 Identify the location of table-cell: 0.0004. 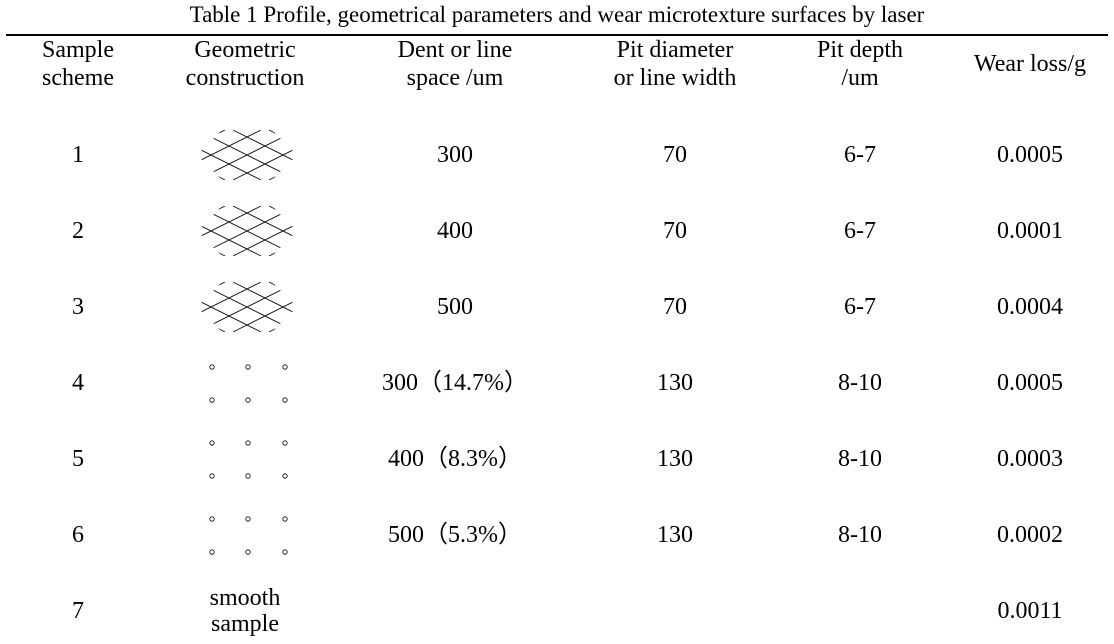
(1030, 307).